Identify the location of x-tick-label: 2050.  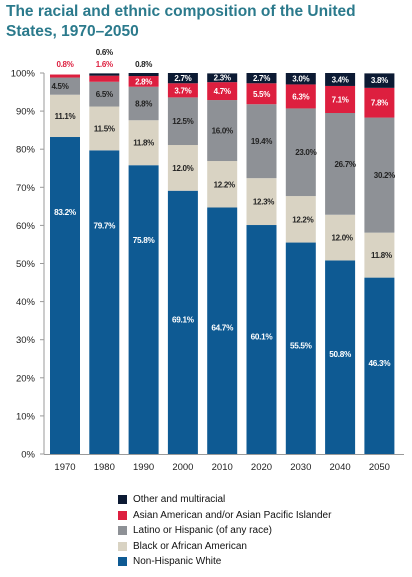
(379, 467).